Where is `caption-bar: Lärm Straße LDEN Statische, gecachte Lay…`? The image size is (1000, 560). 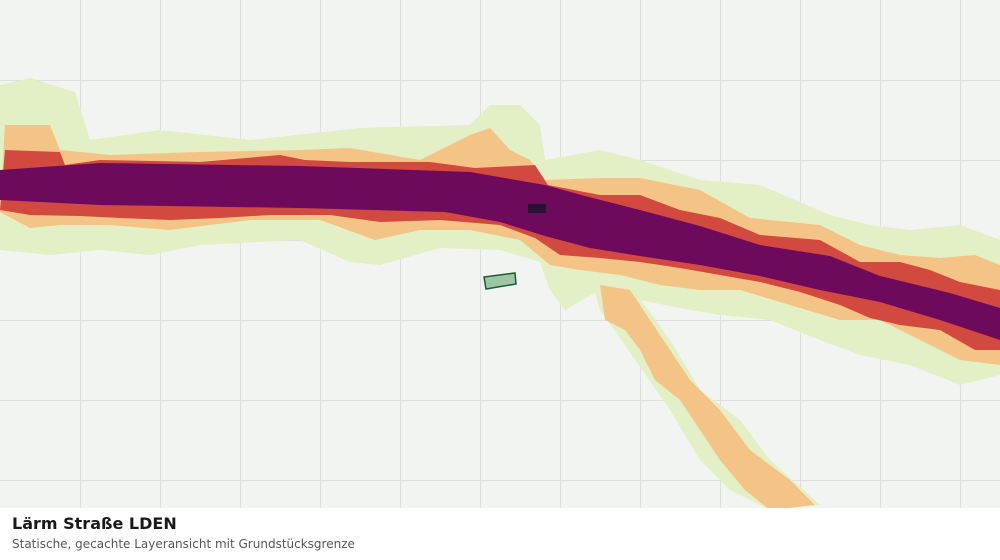
caption-bar: Lärm Straße LDEN Statische, gecachte Lay… is located at coordinates (500, 534).